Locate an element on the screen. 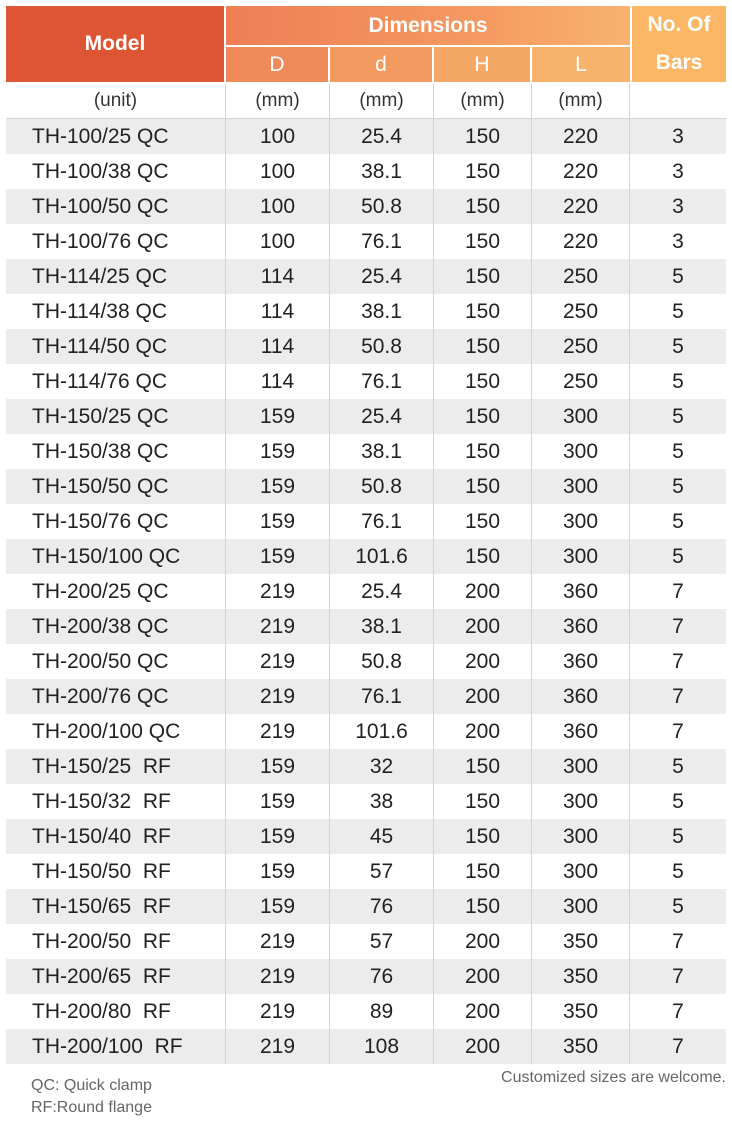 This screenshot has width=732, height=1130. d-cell: 89 is located at coordinates (382, 1011).